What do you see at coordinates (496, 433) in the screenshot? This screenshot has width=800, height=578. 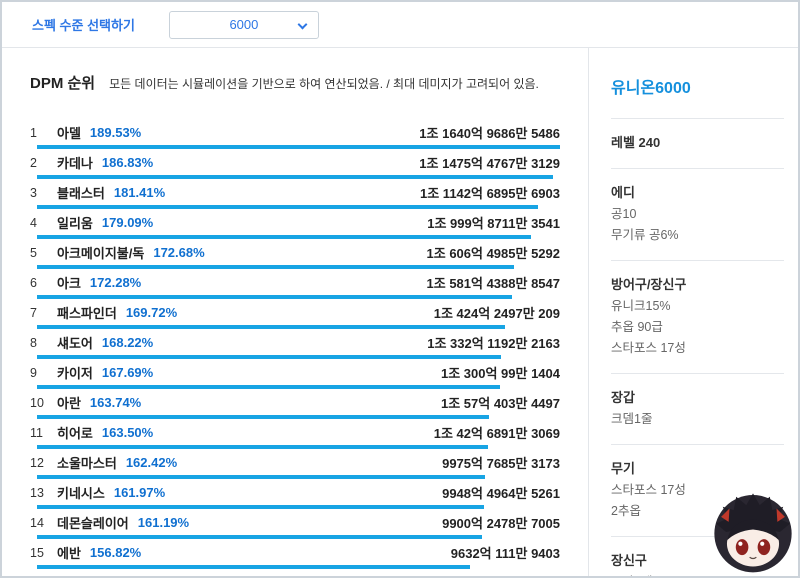 I see `dpm-value: 1조 42억 6891만 3069` at bounding box center [496, 433].